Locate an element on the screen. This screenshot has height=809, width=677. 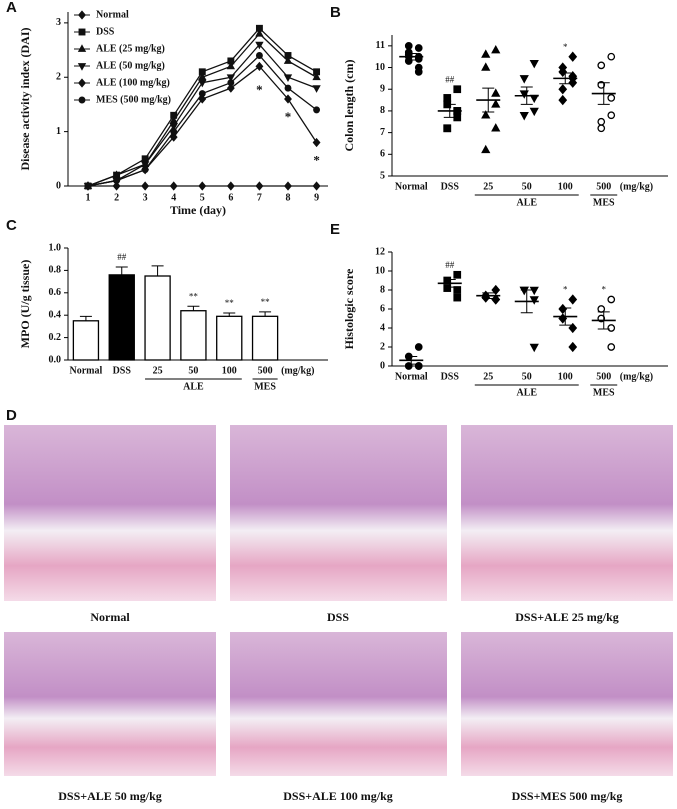
y-axis-label: Colon length (cm) is located at coordinates (349, 106).